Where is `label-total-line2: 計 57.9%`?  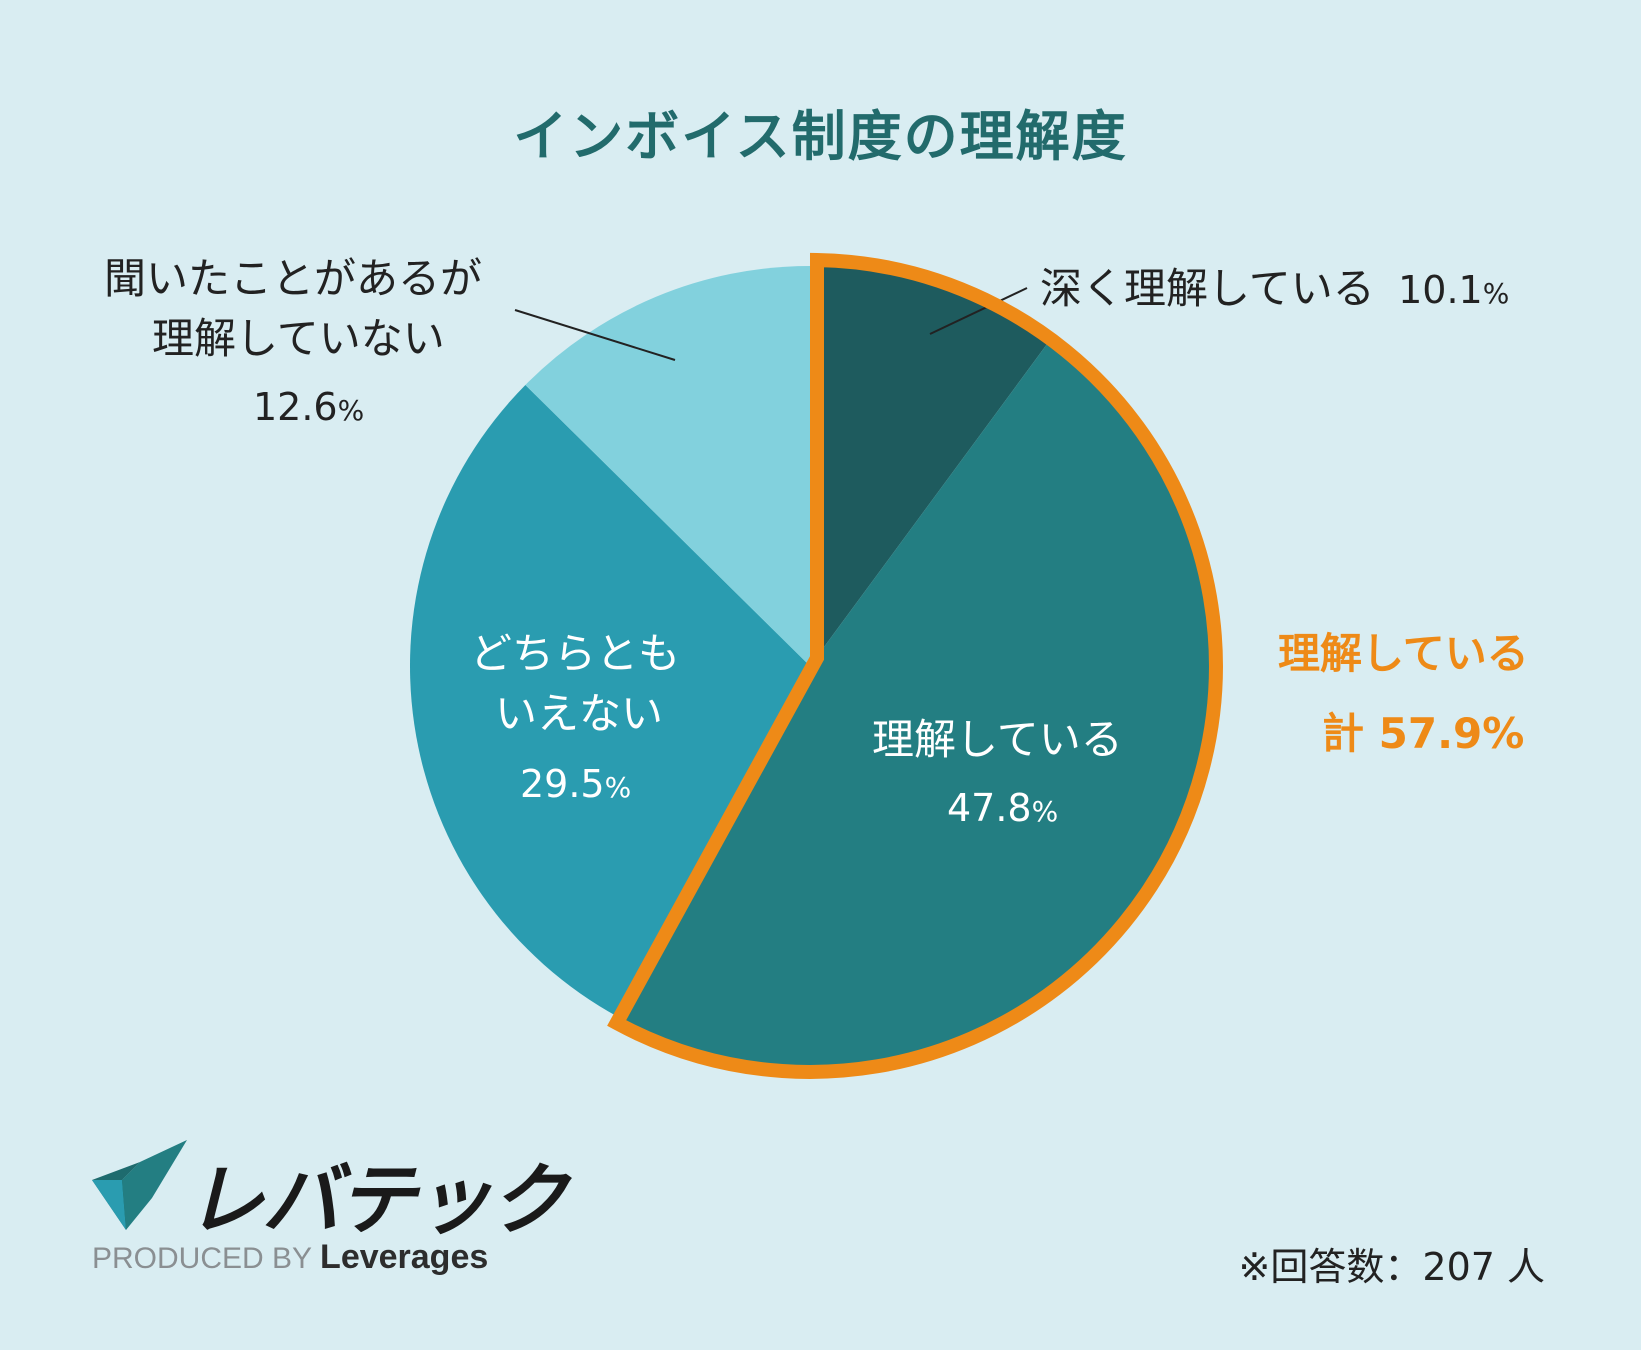 label-total-line2: 計 57.9% is located at coordinates (1423, 733).